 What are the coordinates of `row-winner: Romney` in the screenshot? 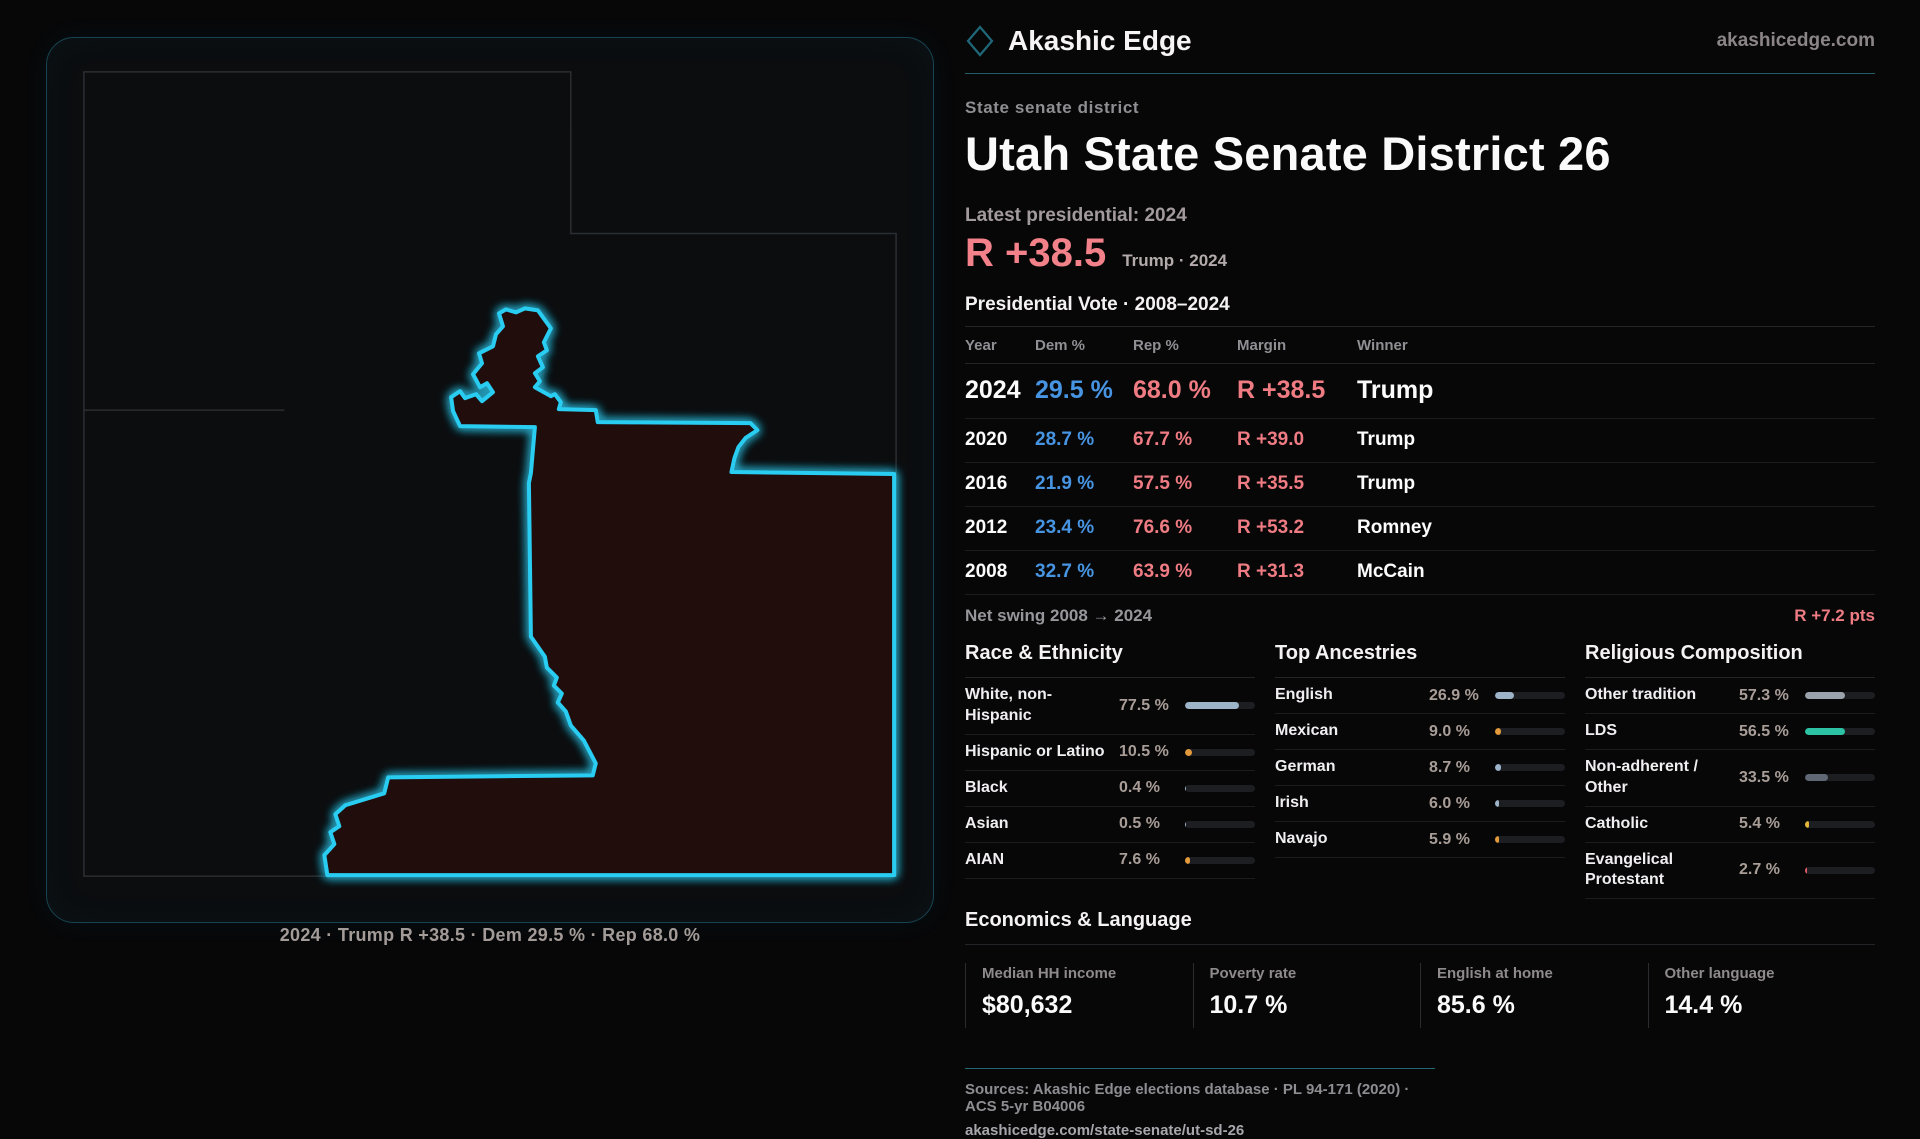 It's located at (1616, 528).